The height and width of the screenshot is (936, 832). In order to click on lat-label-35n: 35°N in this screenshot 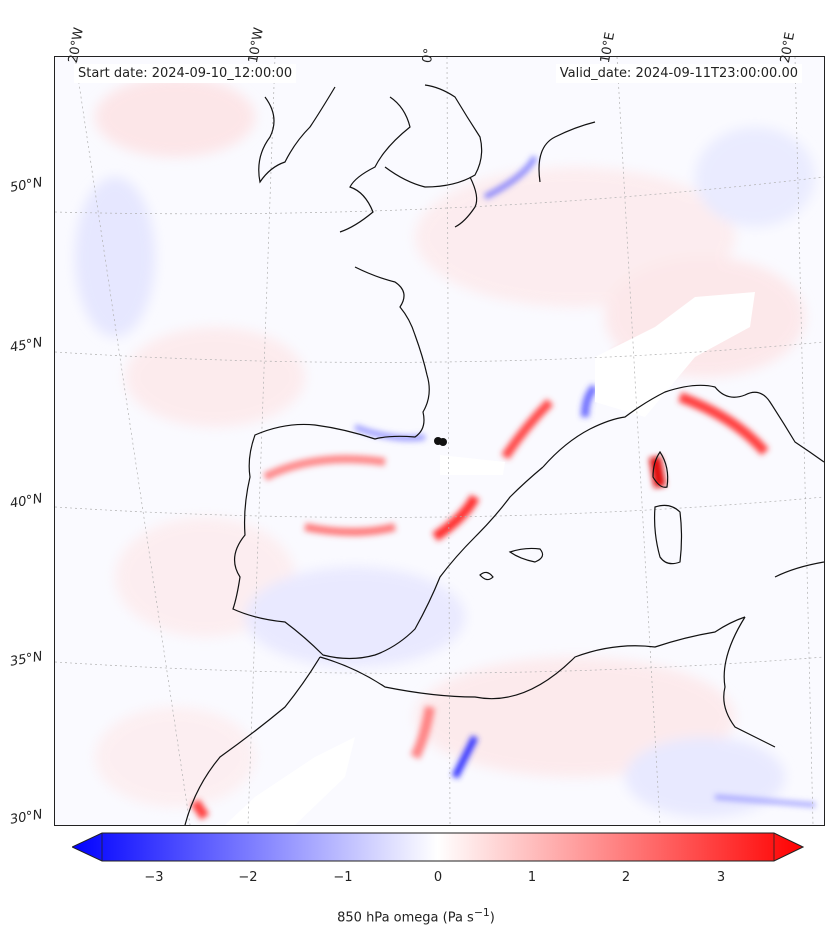, I will do `click(26, 659)`.